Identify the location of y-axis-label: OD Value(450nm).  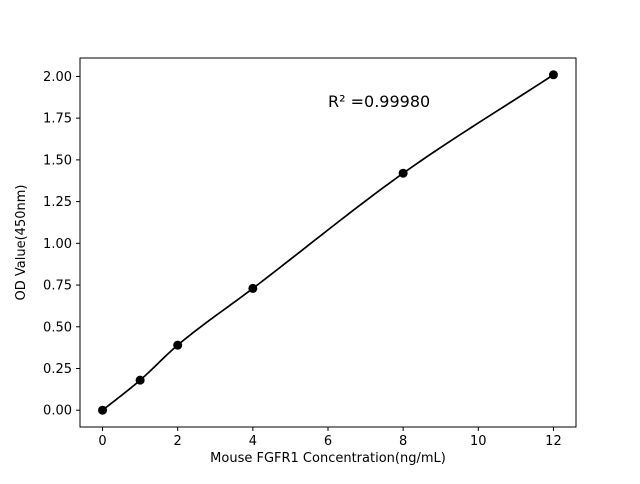
(21, 243).